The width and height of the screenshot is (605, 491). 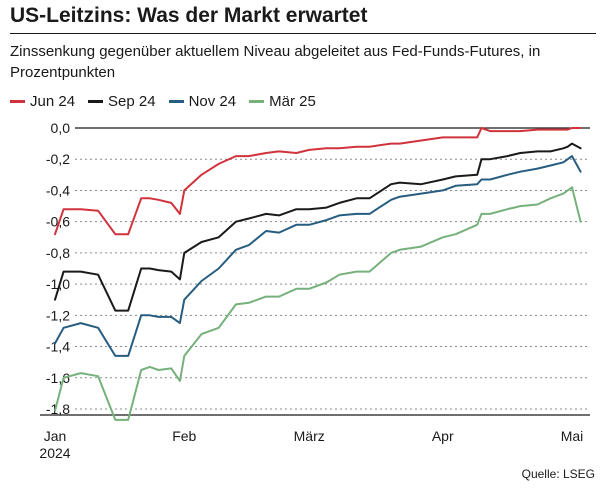 I want to click on y-tick-label: -1,4, so click(x=58, y=347).